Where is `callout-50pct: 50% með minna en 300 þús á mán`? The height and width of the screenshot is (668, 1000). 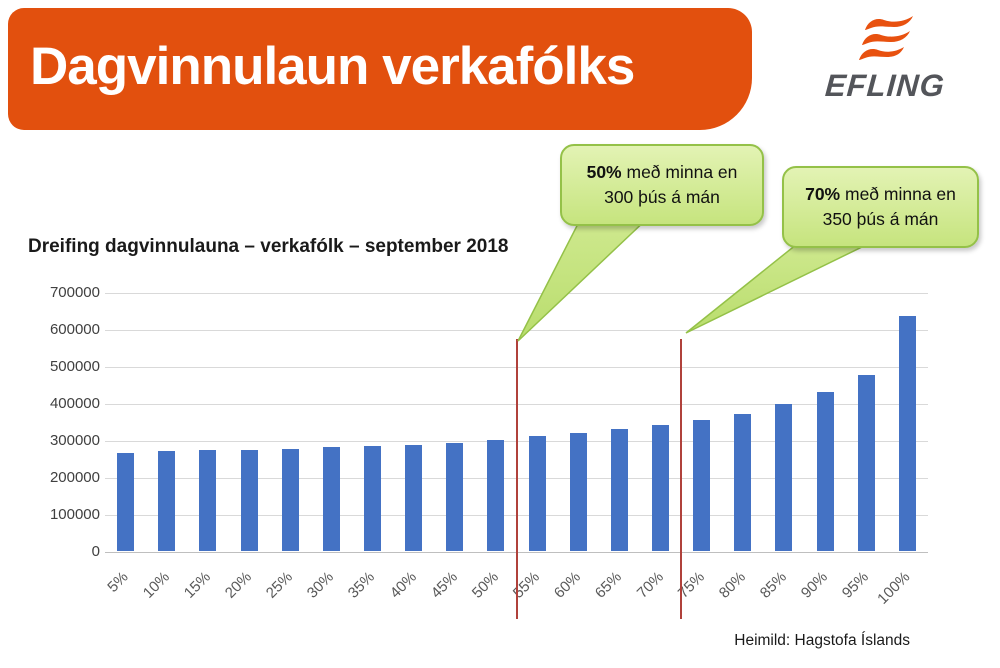 callout-50pct: 50% með minna en 300 þús á mán is located at coordinates (662, 185).